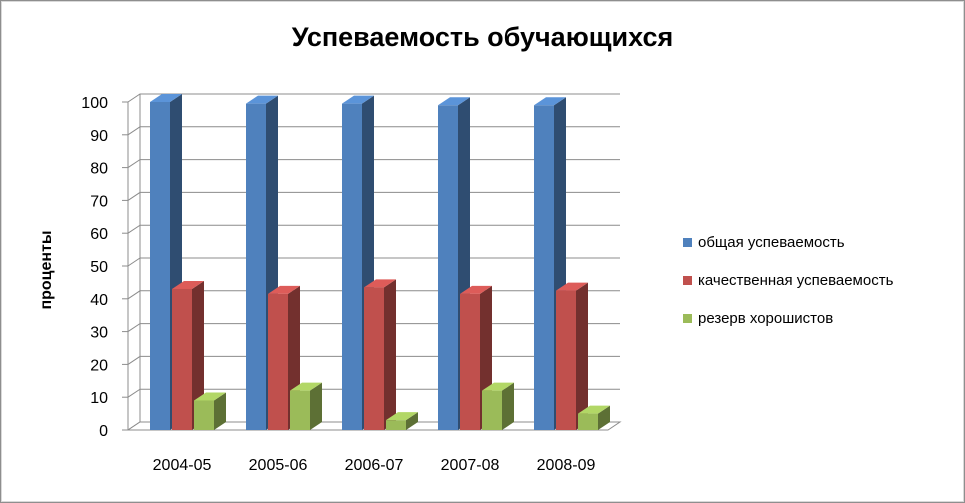 This screenshot has width=965, height=503. Describe the element at coordinates (566, 465) in the screenshot. I see `x-tick-label: 2008-09` at that location.